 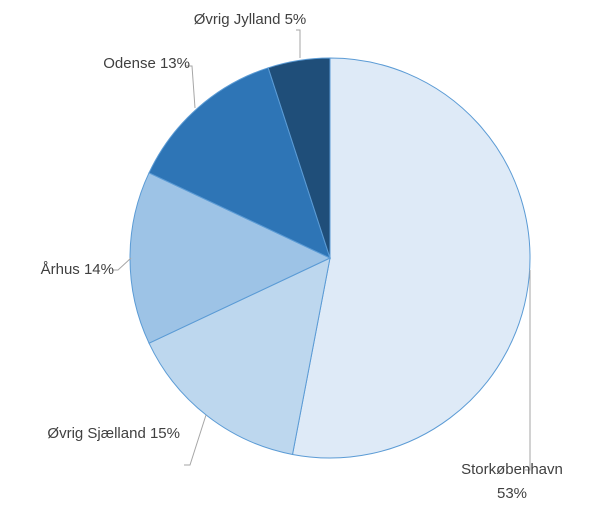 What do you see at coordinates (174, 63) in the screenshot?
I see `value-label: 13%` at bounding box center [174, 63].